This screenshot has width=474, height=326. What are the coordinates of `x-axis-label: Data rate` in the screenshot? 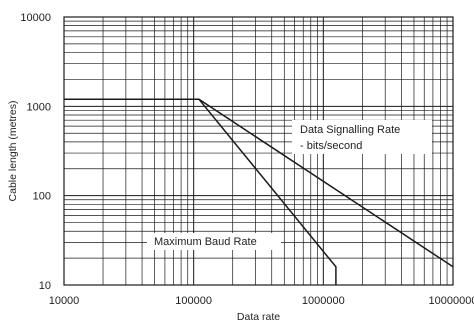 It's located at (258, 317).